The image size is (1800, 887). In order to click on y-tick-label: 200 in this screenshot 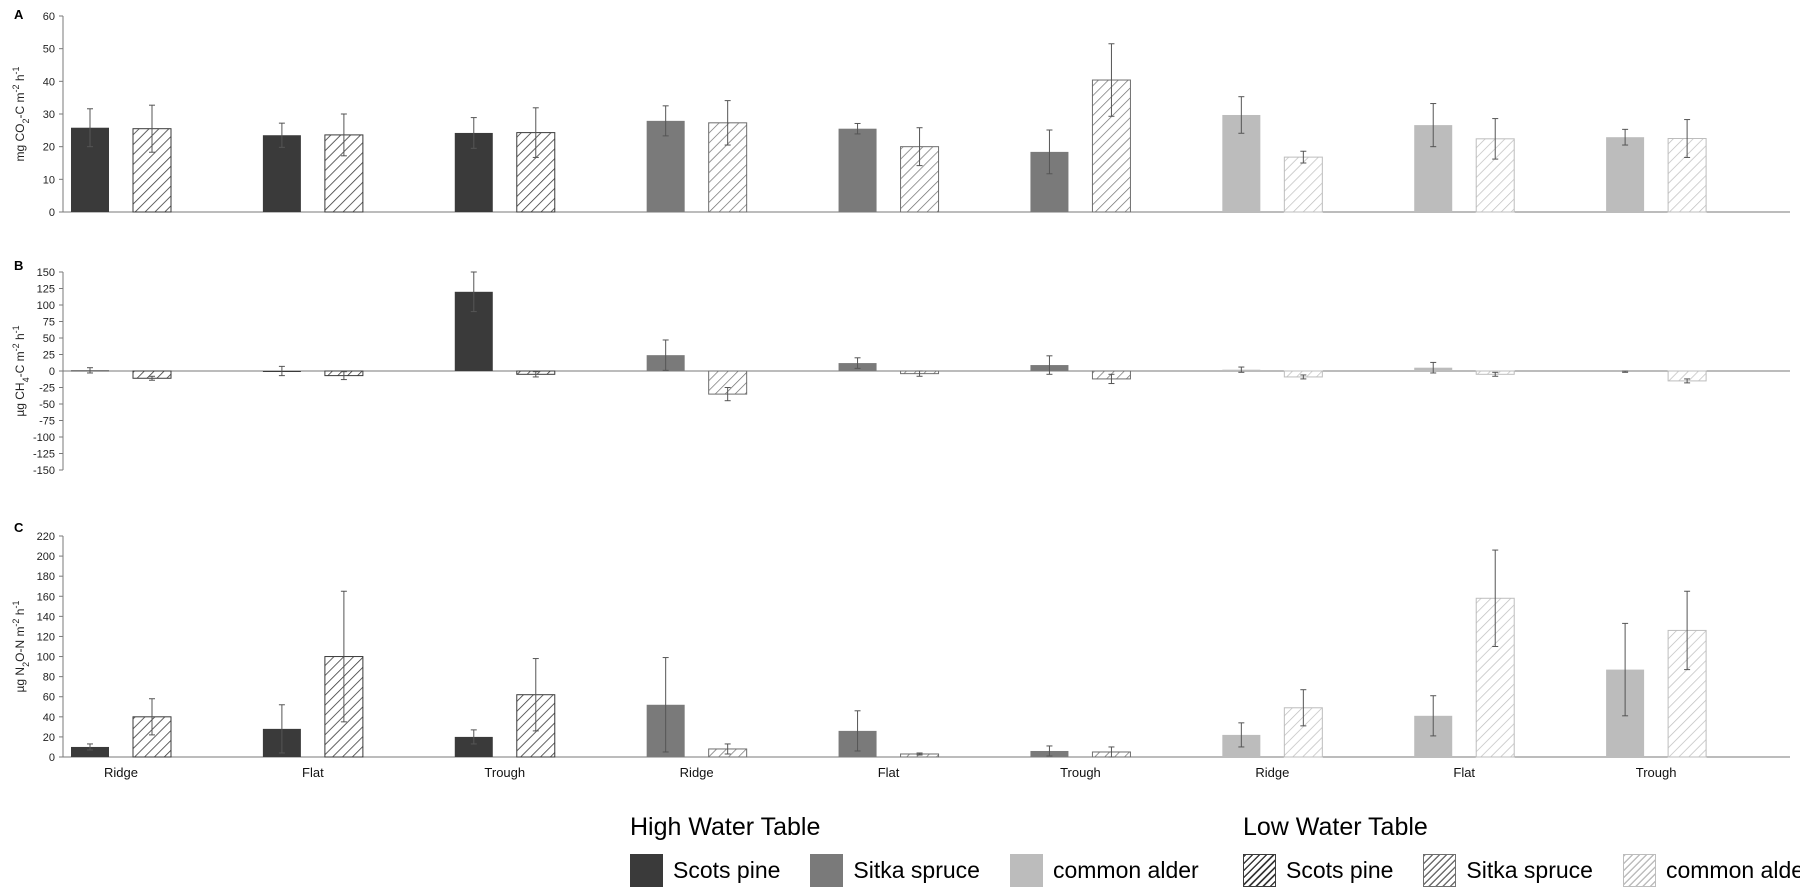, I will do `click(46, 557)`.